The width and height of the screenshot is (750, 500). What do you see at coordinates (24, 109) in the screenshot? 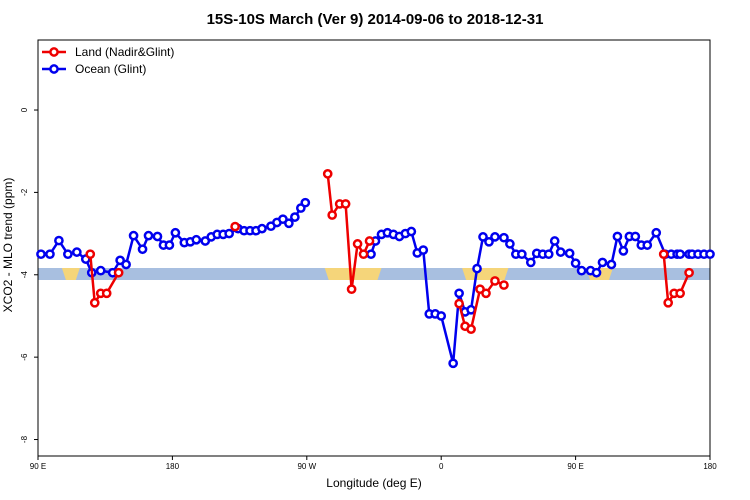
I see `y-tick-label: 0` at bounding box center [24, 109].